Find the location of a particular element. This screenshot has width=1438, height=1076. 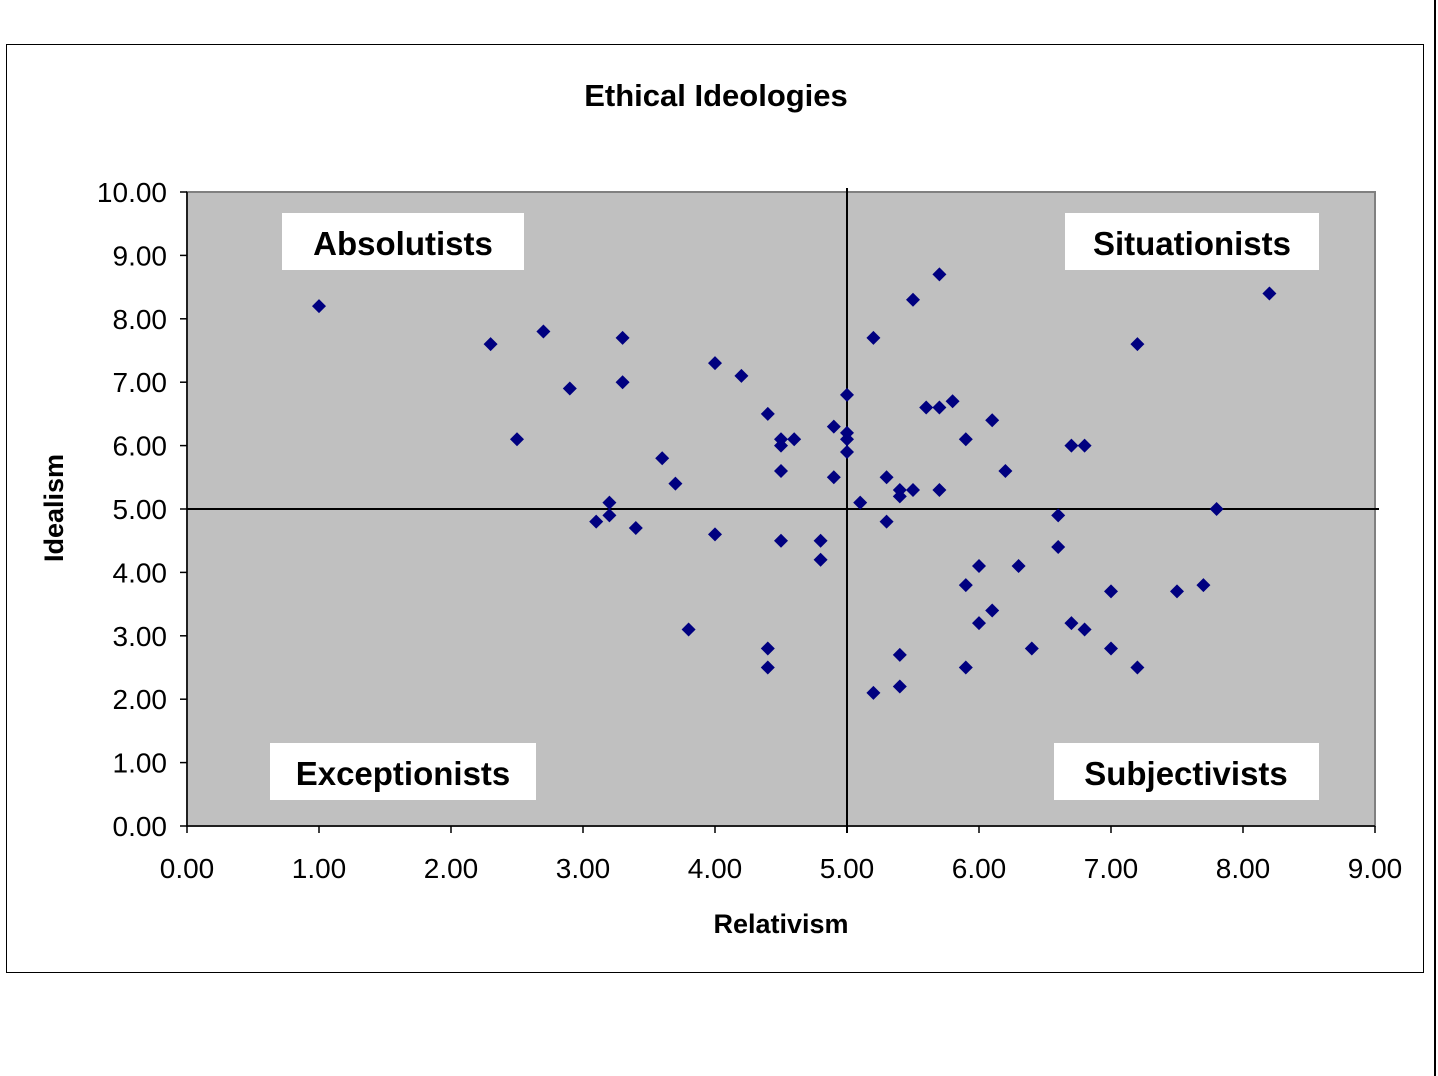

quadrant-label-top-right: Situationists is located at coordinates (1192, 241).